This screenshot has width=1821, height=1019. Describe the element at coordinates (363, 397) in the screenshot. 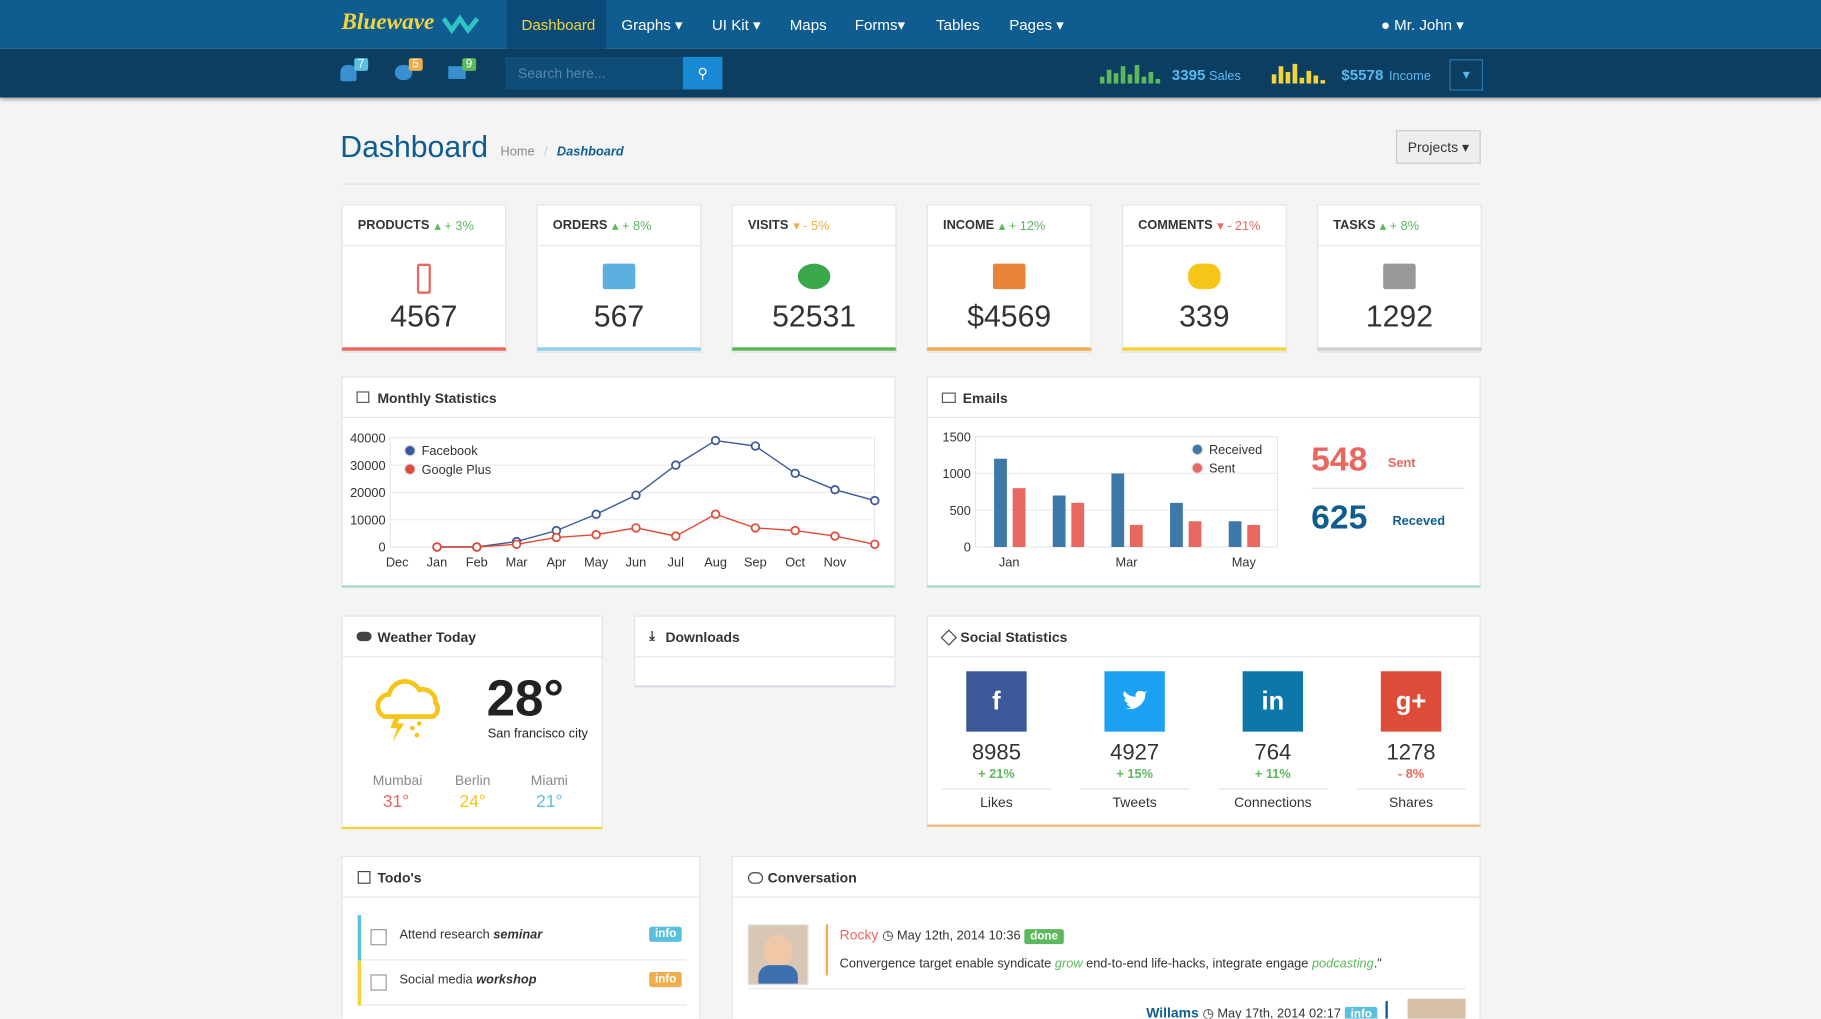

I see `calendar-icon` at that location.